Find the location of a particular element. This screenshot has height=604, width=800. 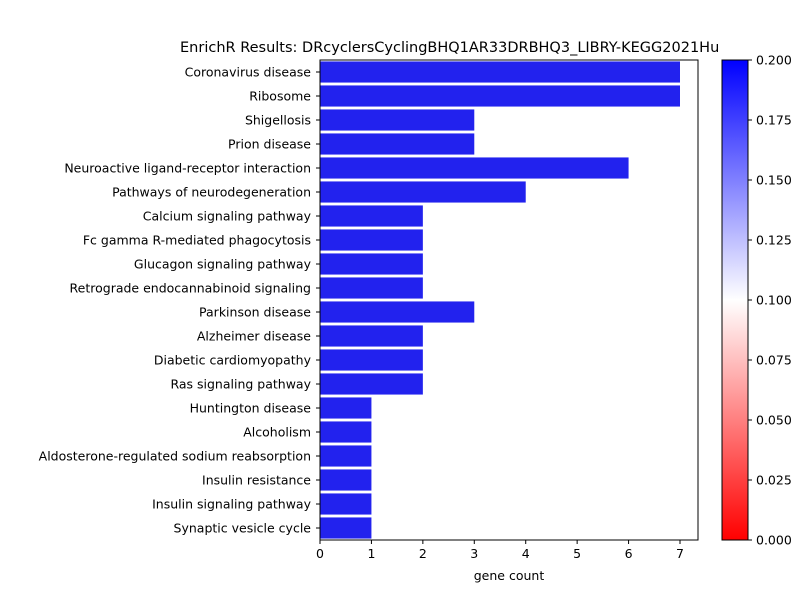

colorbar-tick-label: 0.000 is located at coordinates (774, 540).